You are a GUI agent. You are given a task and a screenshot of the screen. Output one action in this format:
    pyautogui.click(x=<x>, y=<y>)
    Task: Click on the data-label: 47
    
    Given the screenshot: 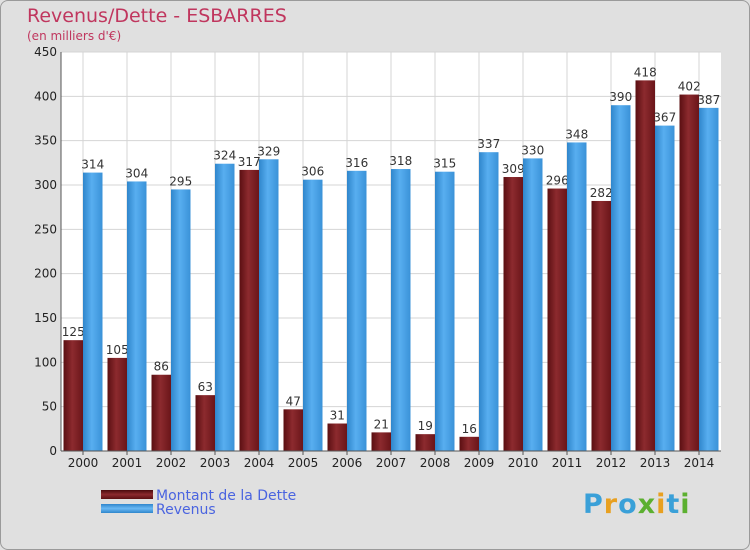 What is the action you would take?
    pyautogui.click(x=293, y=401)
    